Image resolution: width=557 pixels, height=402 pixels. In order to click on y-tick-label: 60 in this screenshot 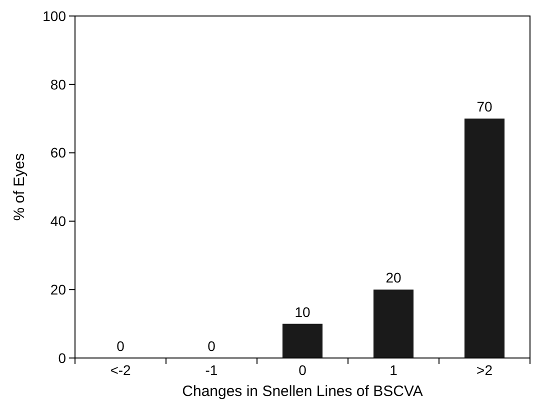, I will do `click(58, 152)`.